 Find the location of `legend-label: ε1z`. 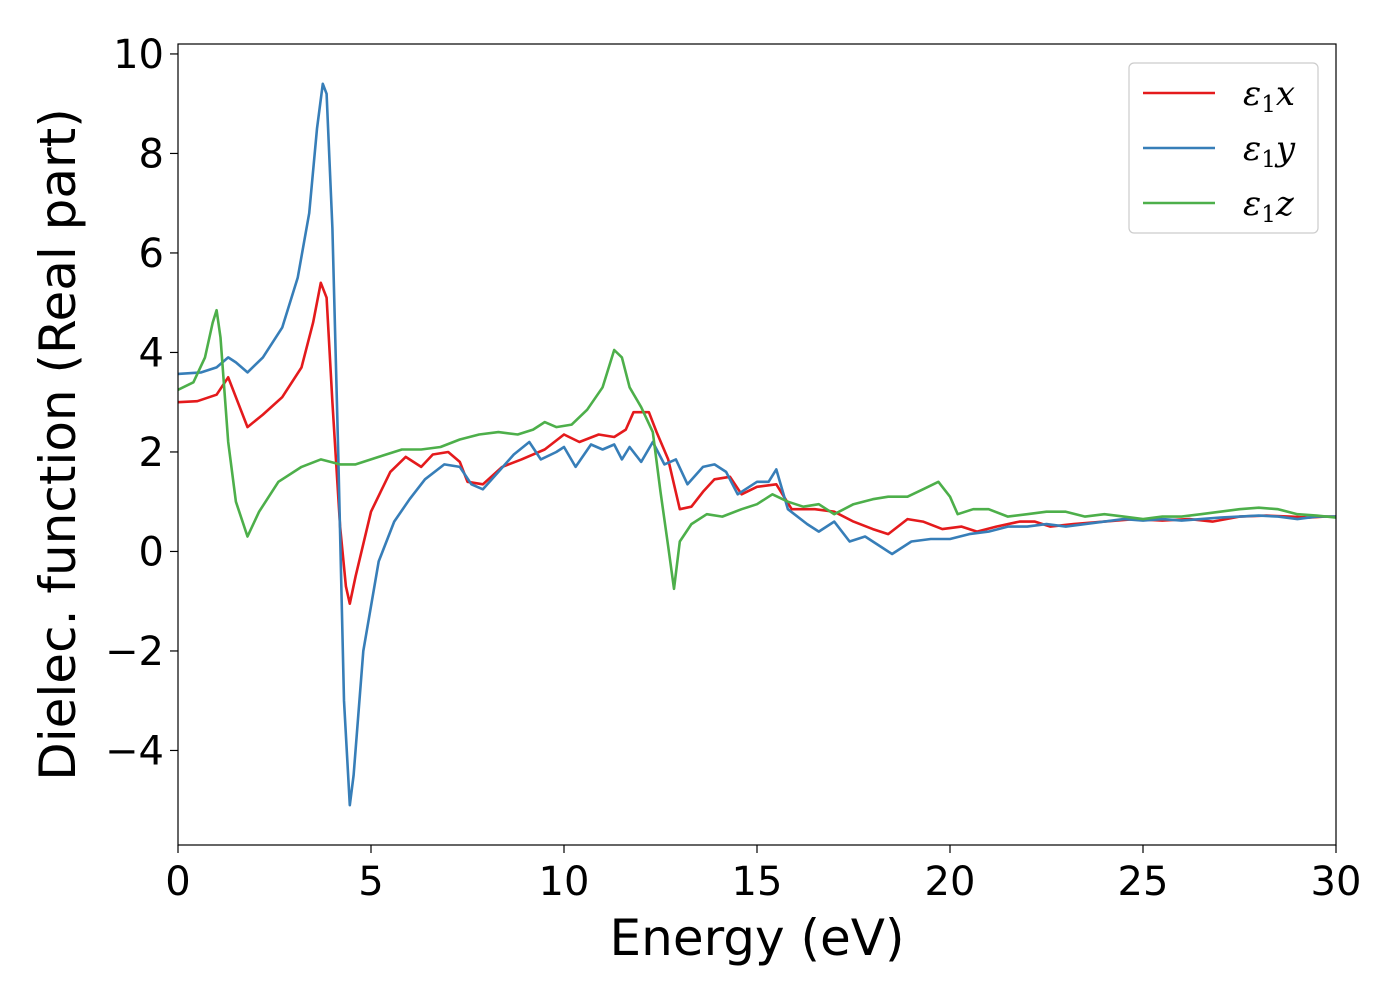

legend-label: ε1z is located at coordinates (1269, 206).